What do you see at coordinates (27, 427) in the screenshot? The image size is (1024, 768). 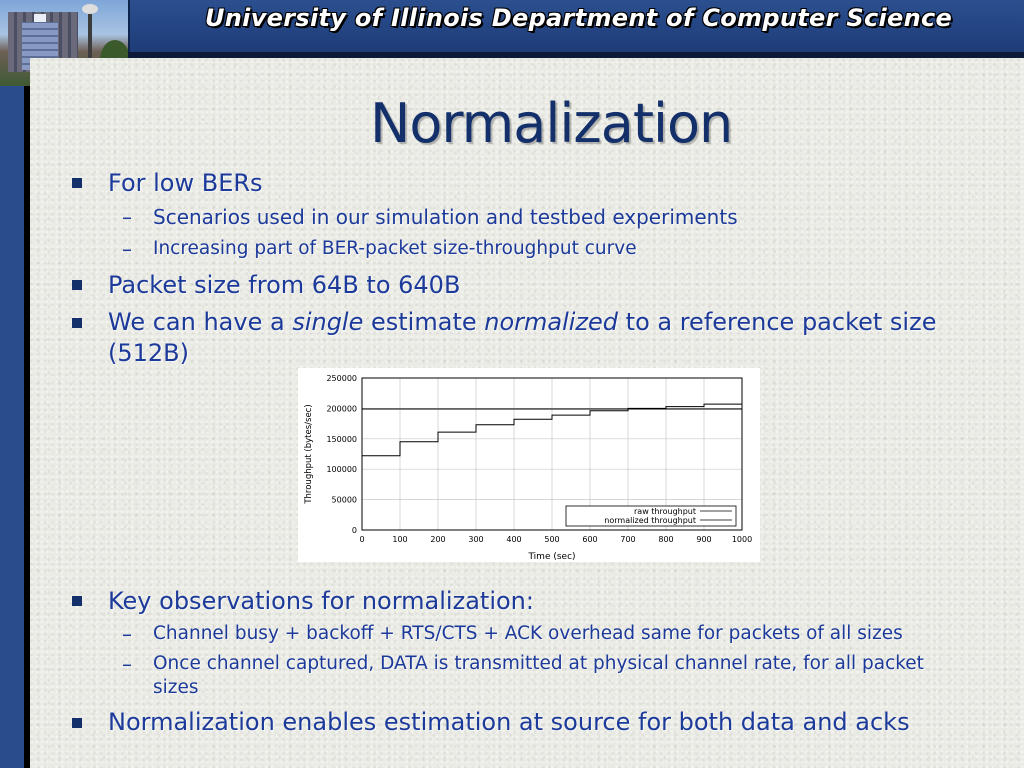 I see `content-frame-left` at bounding box center [27, 427].